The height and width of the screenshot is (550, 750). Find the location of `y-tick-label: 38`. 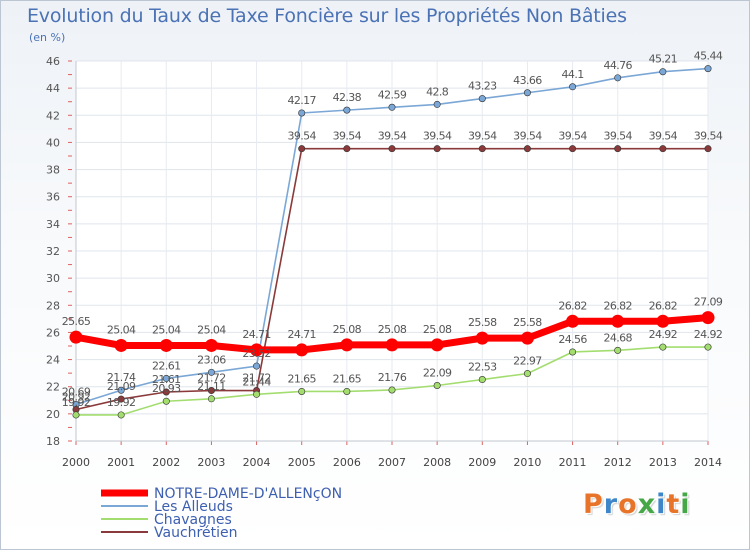

y-tick-label: 38 is located at coordinates (53, 170).